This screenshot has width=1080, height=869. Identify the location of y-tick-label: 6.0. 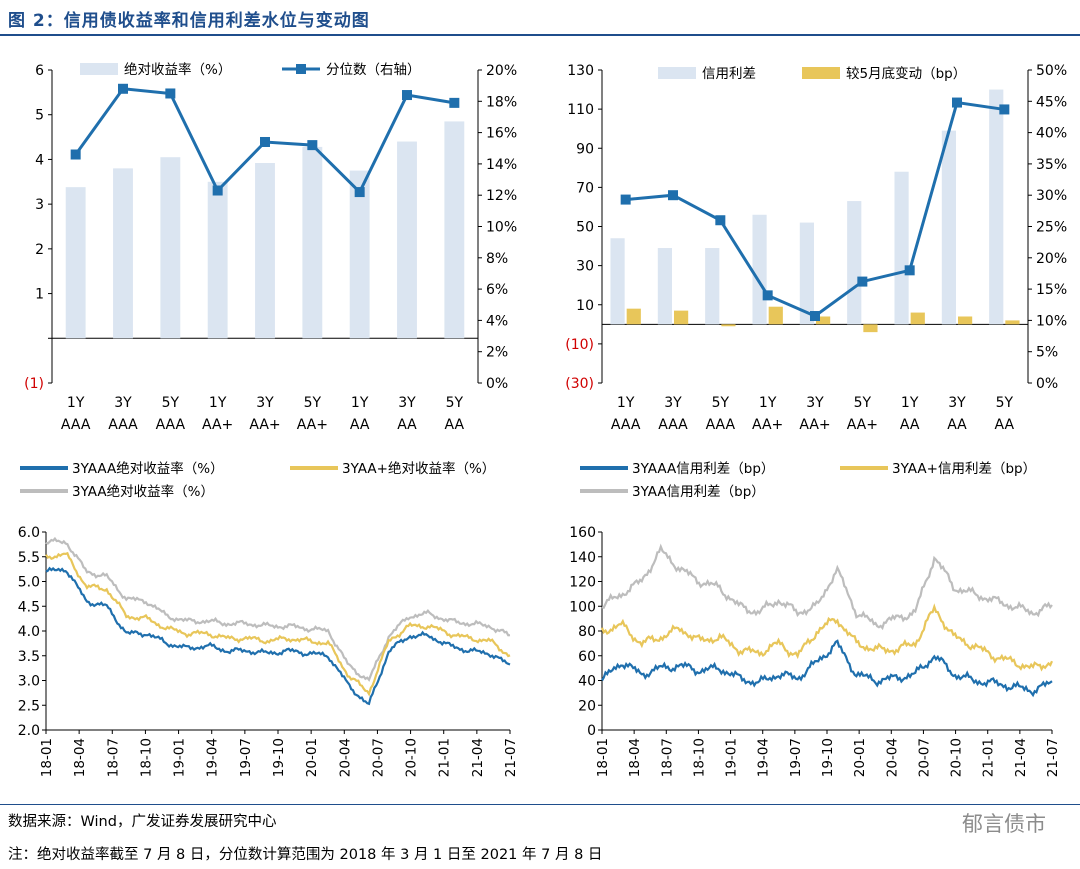
(29, 533).